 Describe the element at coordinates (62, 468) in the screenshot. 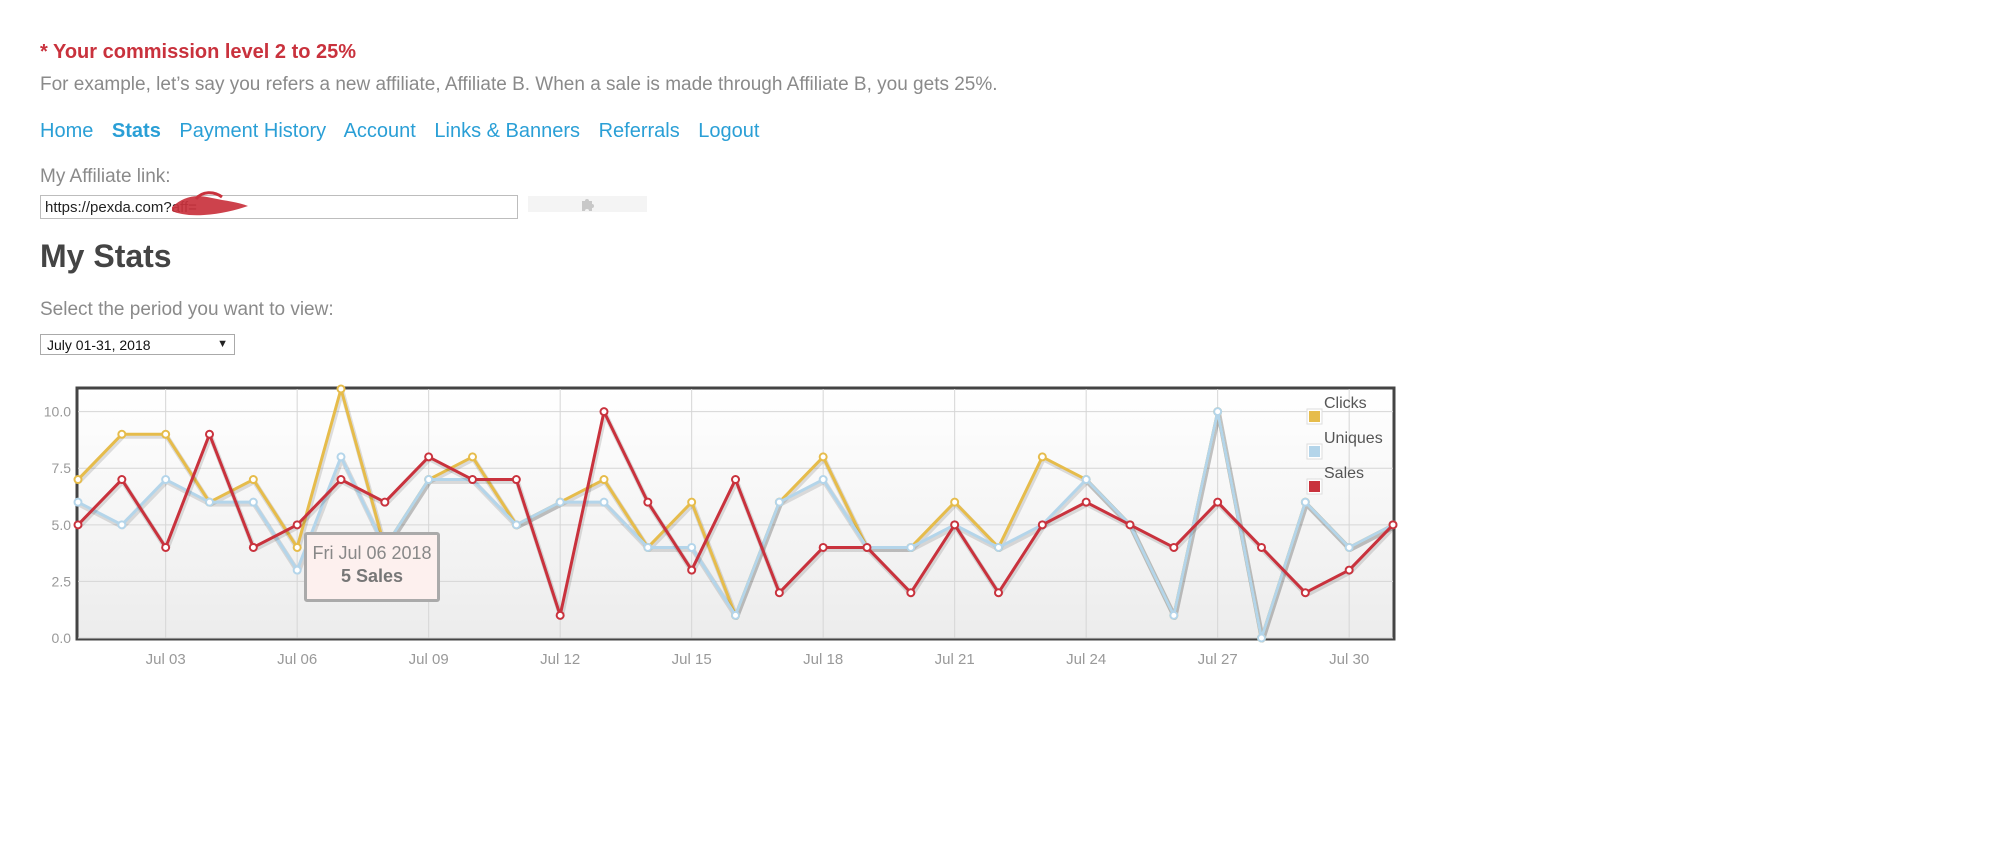

I see `y-tick-label: 7.5` at that location.